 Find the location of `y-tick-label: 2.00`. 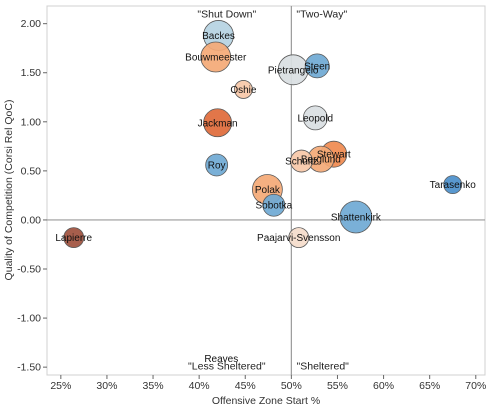

y-tick-label: 2.00 is located at coordinates (31, 24).